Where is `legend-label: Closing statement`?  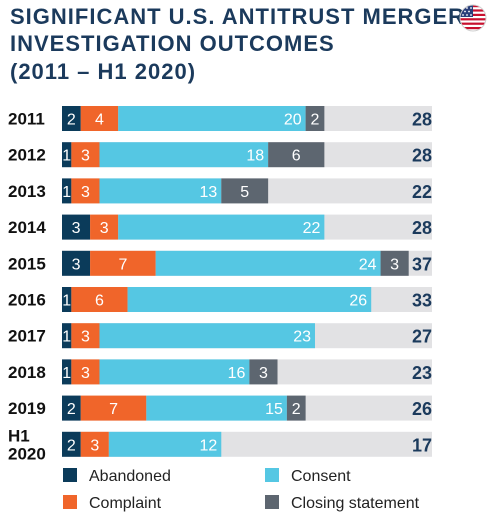
legend-label: Closing statement is located at coordinates (355, 503).